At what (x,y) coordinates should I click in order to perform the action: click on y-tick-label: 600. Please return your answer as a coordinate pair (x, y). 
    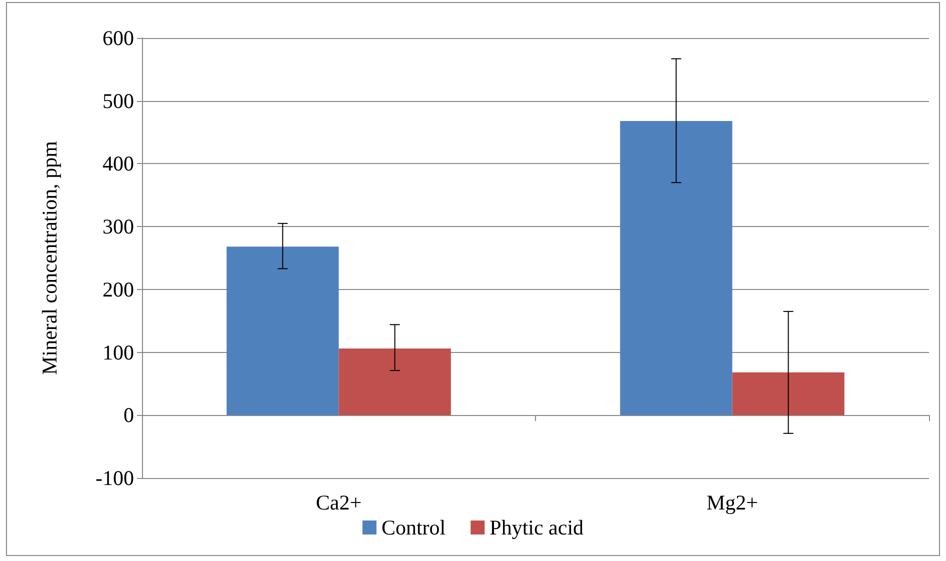
    Looking at the image, I should click on (118, 38).